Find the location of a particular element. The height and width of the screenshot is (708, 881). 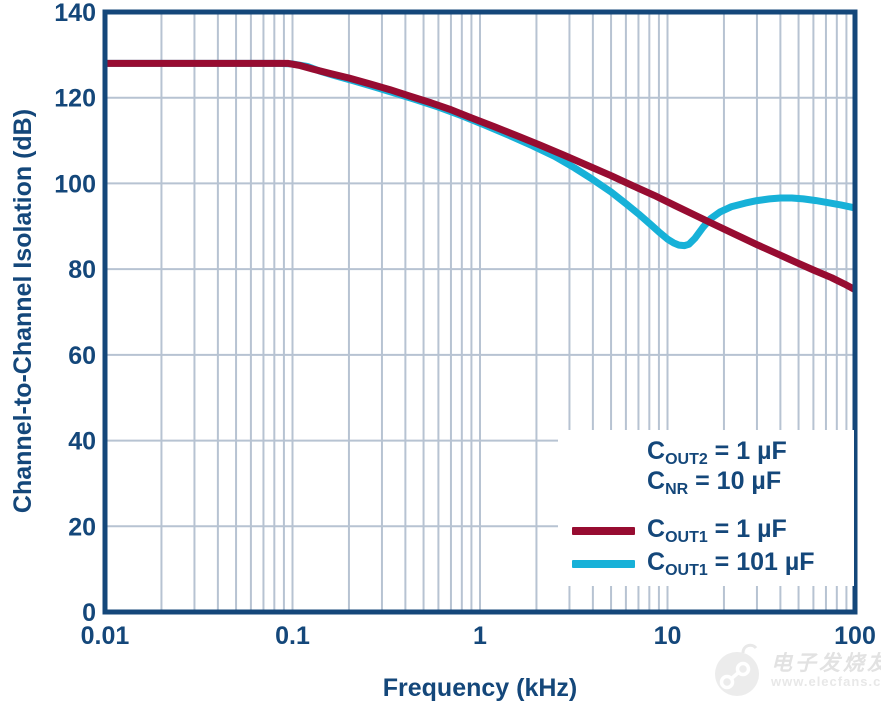

legend-entry-cout1-1uf: COUT1 = 1 µF is located at coordinates (706, 530).